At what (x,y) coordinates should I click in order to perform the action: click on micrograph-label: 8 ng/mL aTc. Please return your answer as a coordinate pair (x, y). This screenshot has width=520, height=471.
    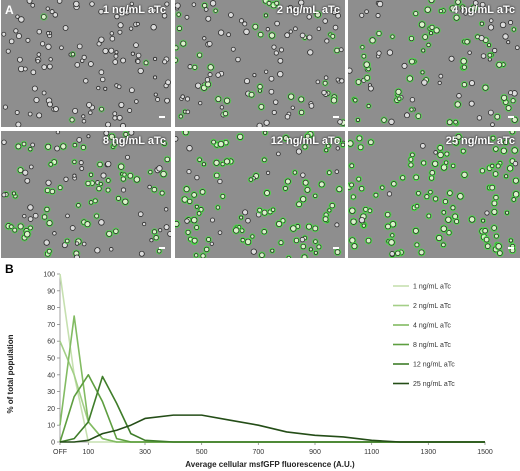
    Looking at the image, I should click on (134, 141).